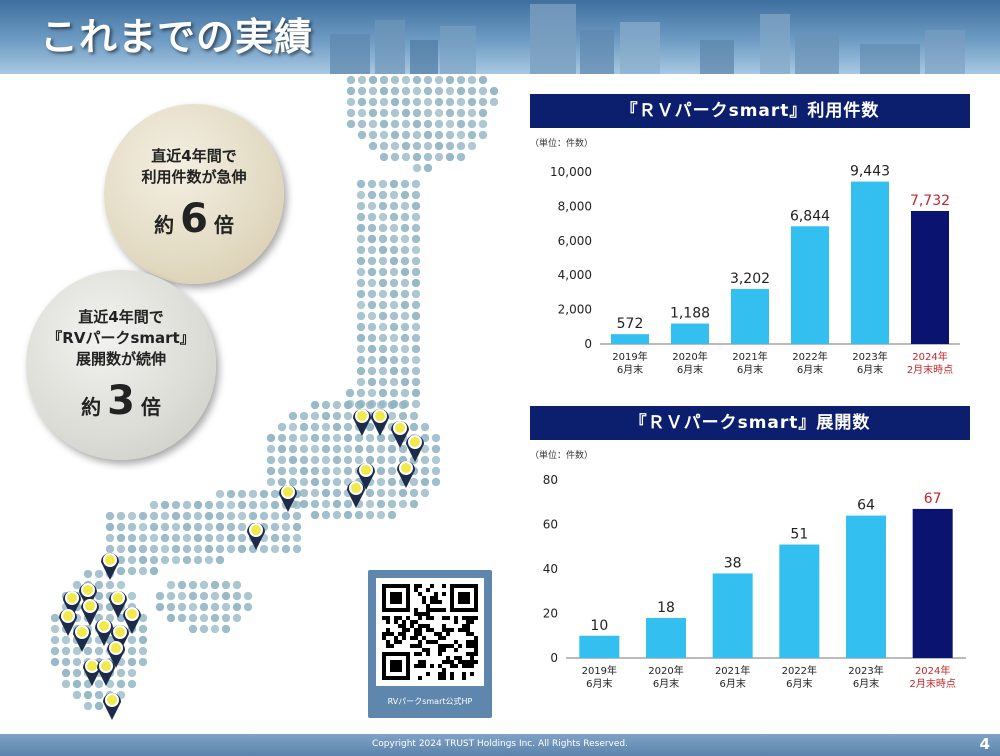  What do you see at coordinates (810, 216) in the screenshot?
I see `bar-value-label: 6,844` at bounding box center [810, 216].